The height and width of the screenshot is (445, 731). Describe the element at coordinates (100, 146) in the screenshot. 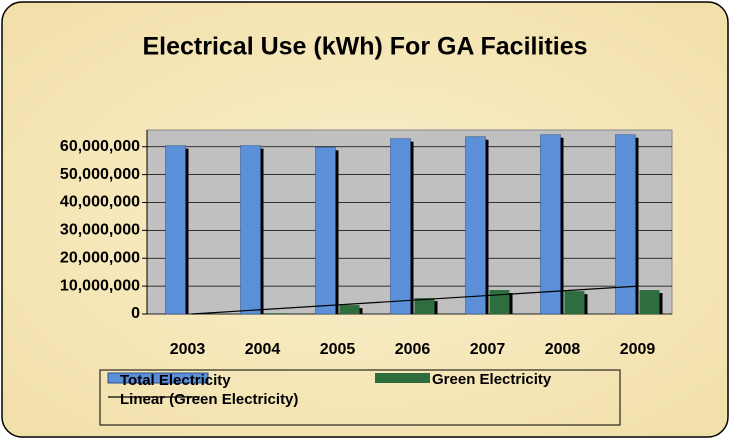

I see `y-tick-label: 60,000,000` at that location.